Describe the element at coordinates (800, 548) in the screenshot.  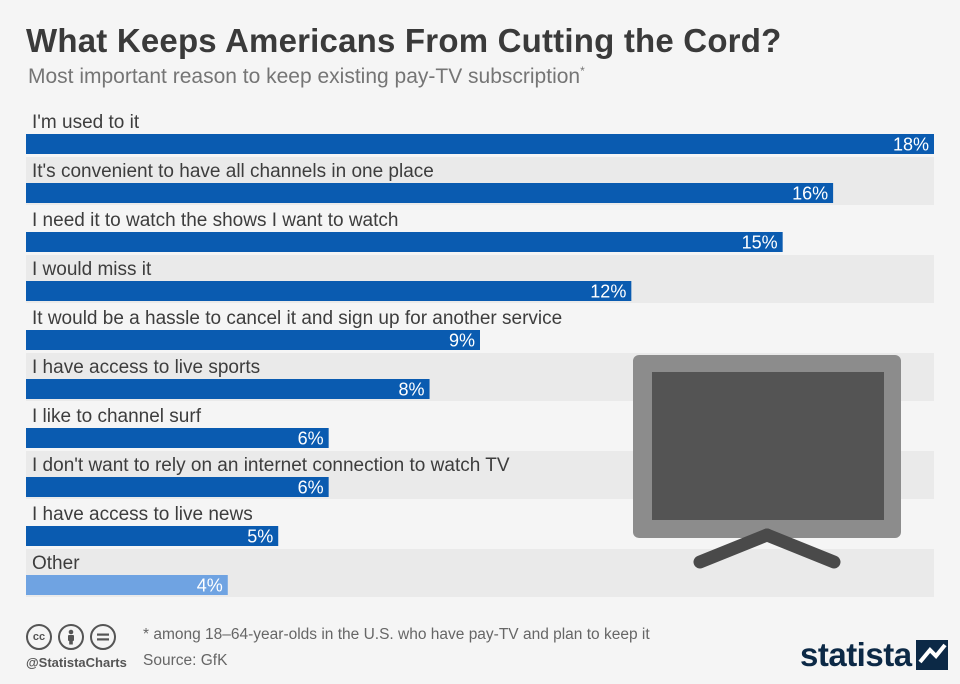
I see `tv-stand-right` at that location.